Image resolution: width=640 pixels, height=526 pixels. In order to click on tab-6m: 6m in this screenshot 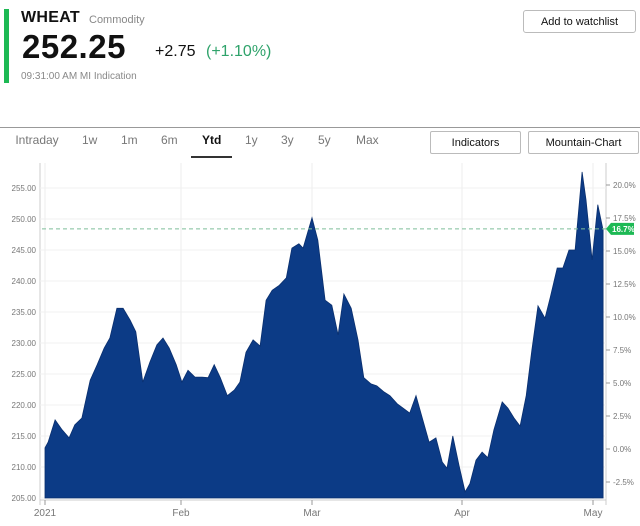, I will do `click(169, 140)`.